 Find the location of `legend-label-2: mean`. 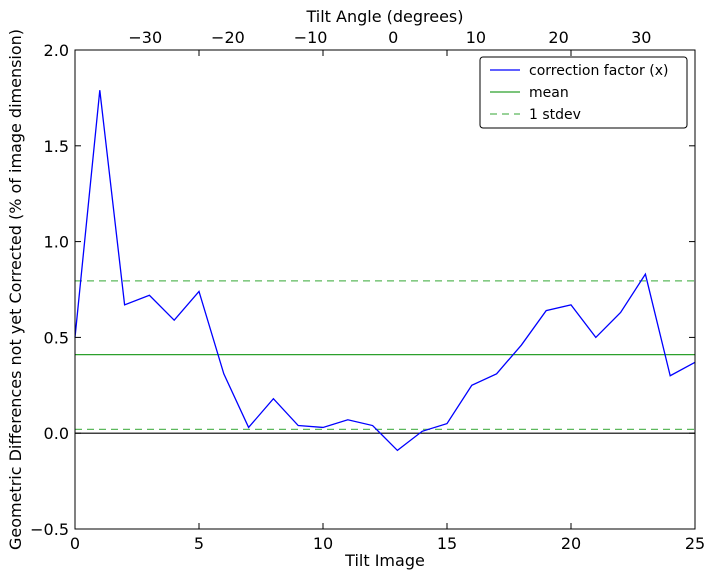

legend-label-2: mean is located at coordinates (549, 93).